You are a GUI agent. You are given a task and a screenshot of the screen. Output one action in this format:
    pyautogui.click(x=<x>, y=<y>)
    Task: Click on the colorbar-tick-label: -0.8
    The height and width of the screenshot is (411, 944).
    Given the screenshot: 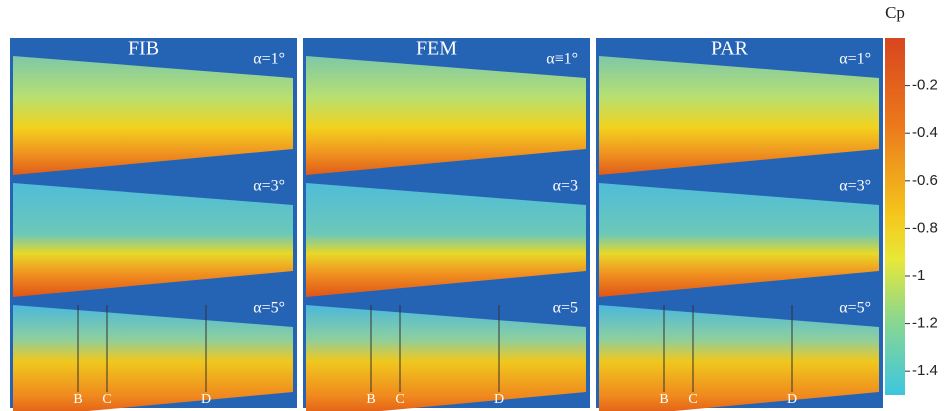 What is the action you would take?
    pyautogui.click(x=925, y=227)
    